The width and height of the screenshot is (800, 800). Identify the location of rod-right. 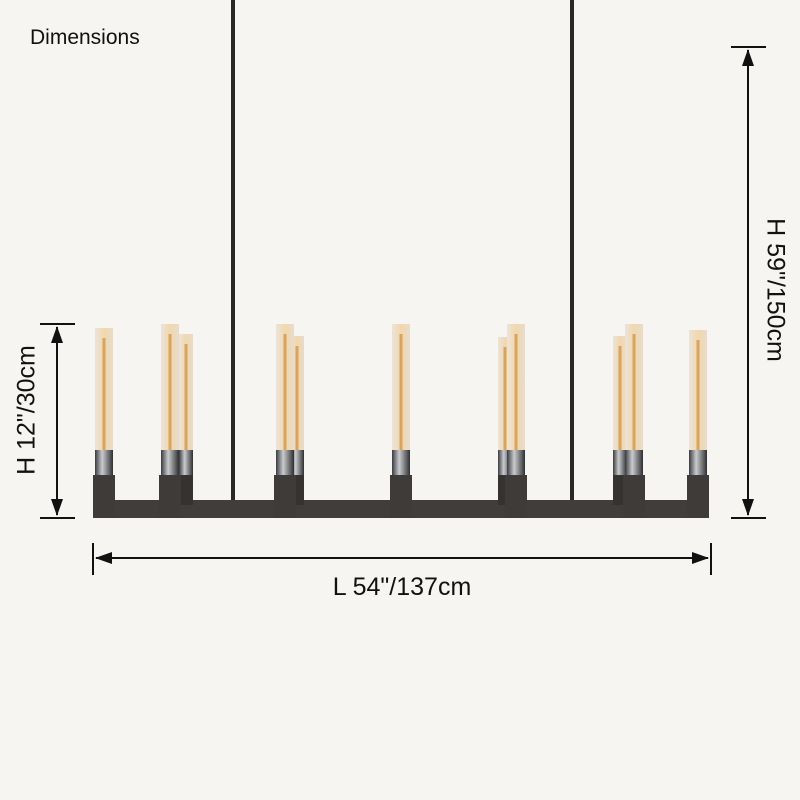
(572, 251).